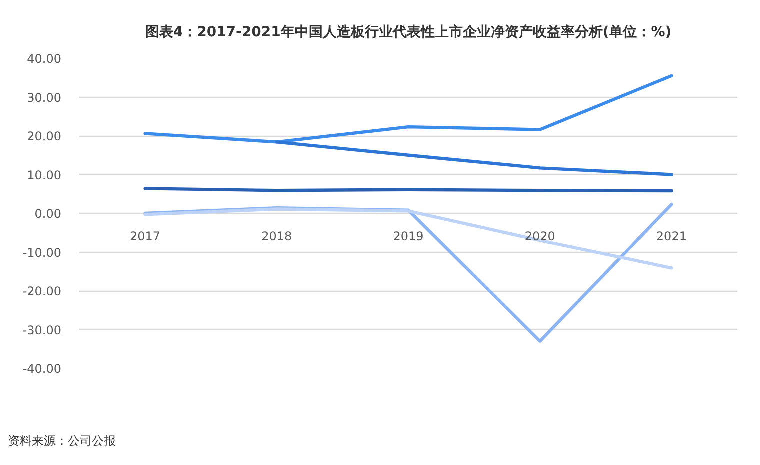 The width and height of the screenshot is (760, 465). What do you see at coordinates (42, 253) in the screenshot?
I see `y-tick-label: -10.00` at bounding box center [42, 253].